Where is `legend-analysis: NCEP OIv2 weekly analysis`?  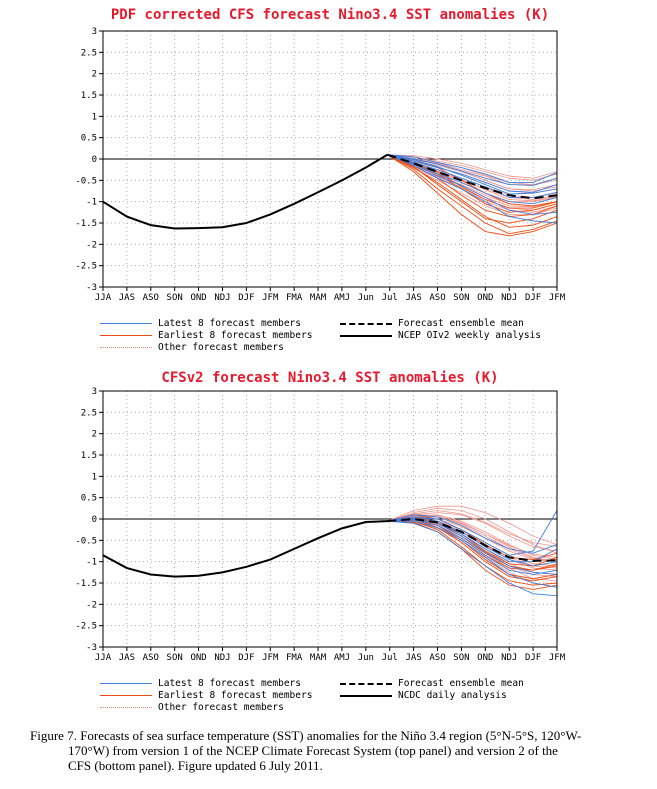
legend-analysis: NCEP OIv2 weekly analysis is located at coordinates (440, 336).